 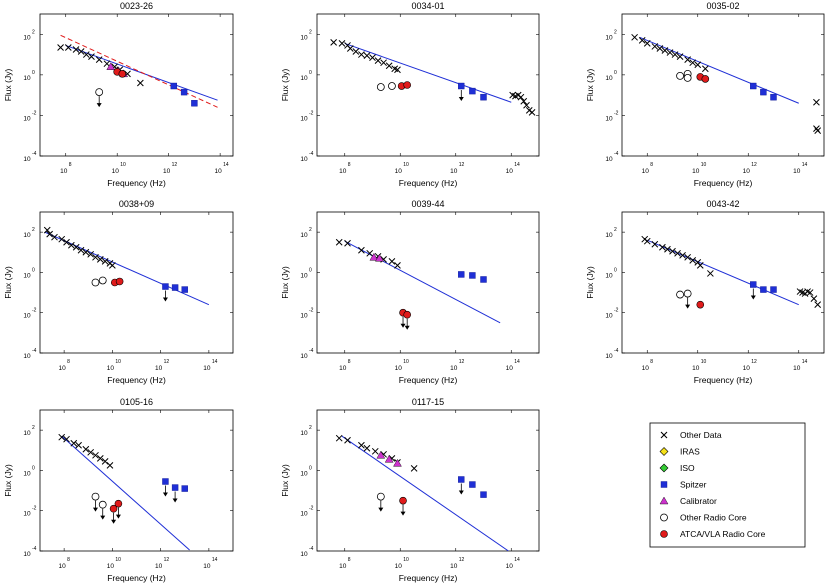 I want to click on panel-title: 0023-26, so click(x=136, y=6).